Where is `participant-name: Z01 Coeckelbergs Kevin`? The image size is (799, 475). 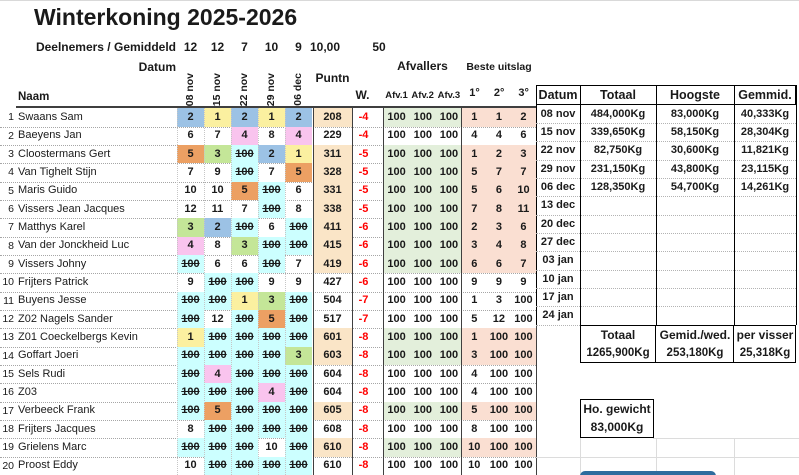
participant-name: Z01 Coeckelbergs Kevin is located at coordinates (78, 337).